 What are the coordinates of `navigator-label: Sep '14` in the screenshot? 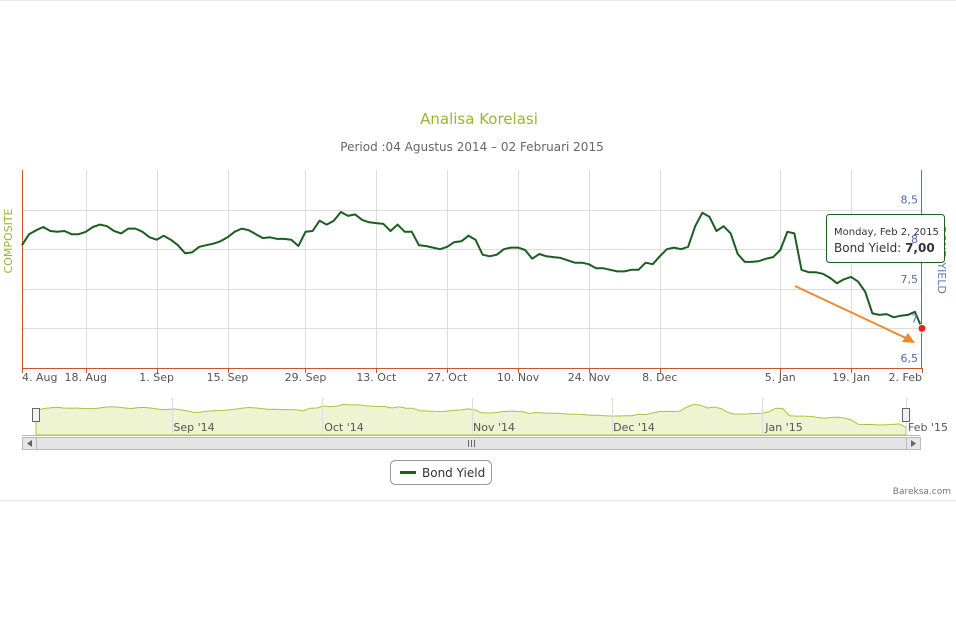 It's located at (193, 427).